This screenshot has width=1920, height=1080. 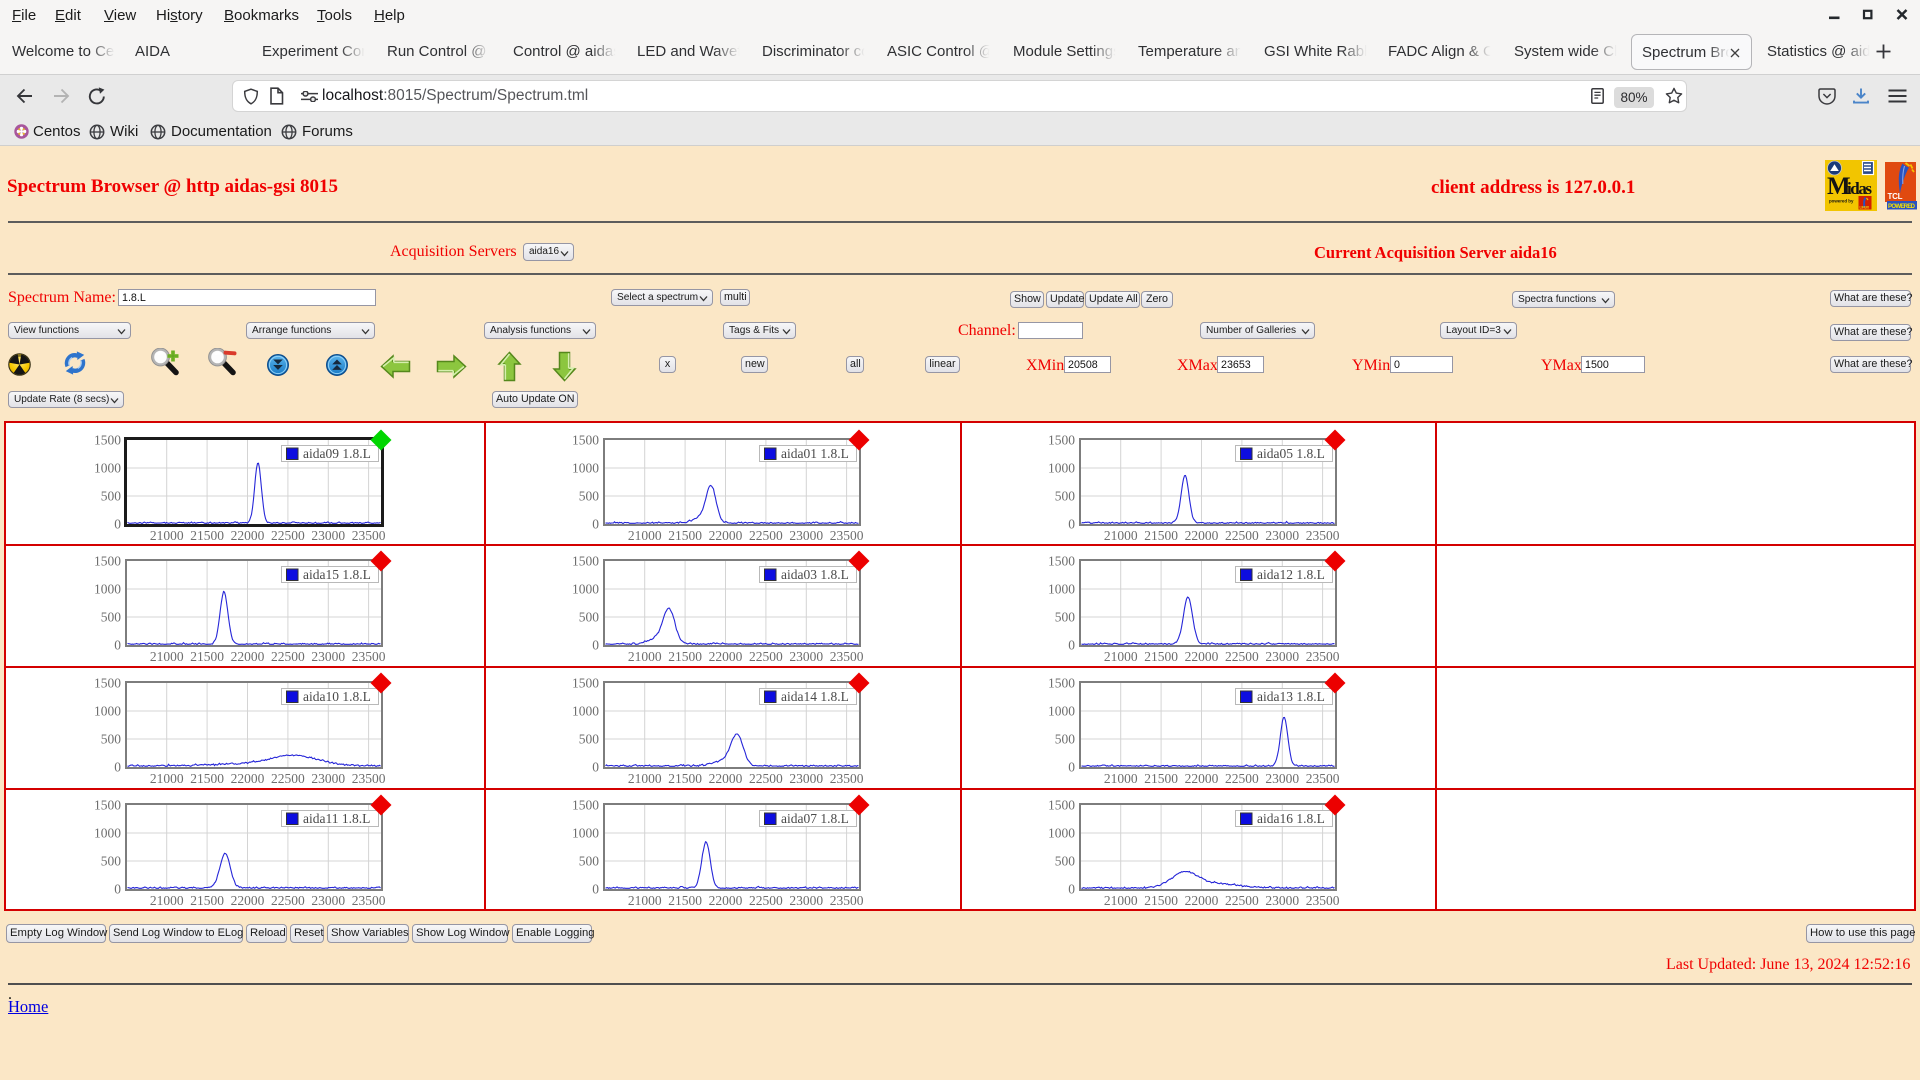 What do you see at coordinates (1291, 453) in the screenshot?
I see `svg-text: aida05 1.8.L` at bounding box center [1291, 453].